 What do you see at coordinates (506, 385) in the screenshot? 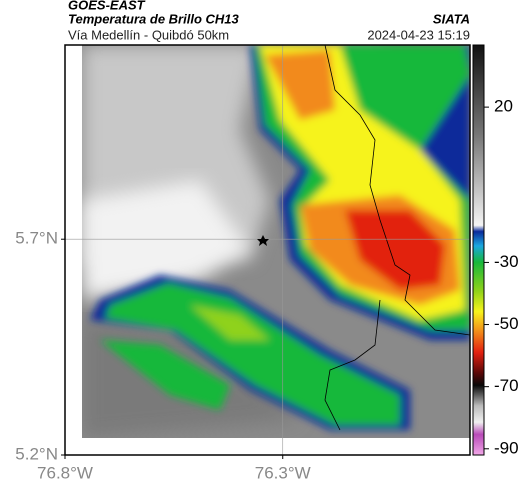
I see `colorbar-tick-label: -70` at bounding box center [506, 385].